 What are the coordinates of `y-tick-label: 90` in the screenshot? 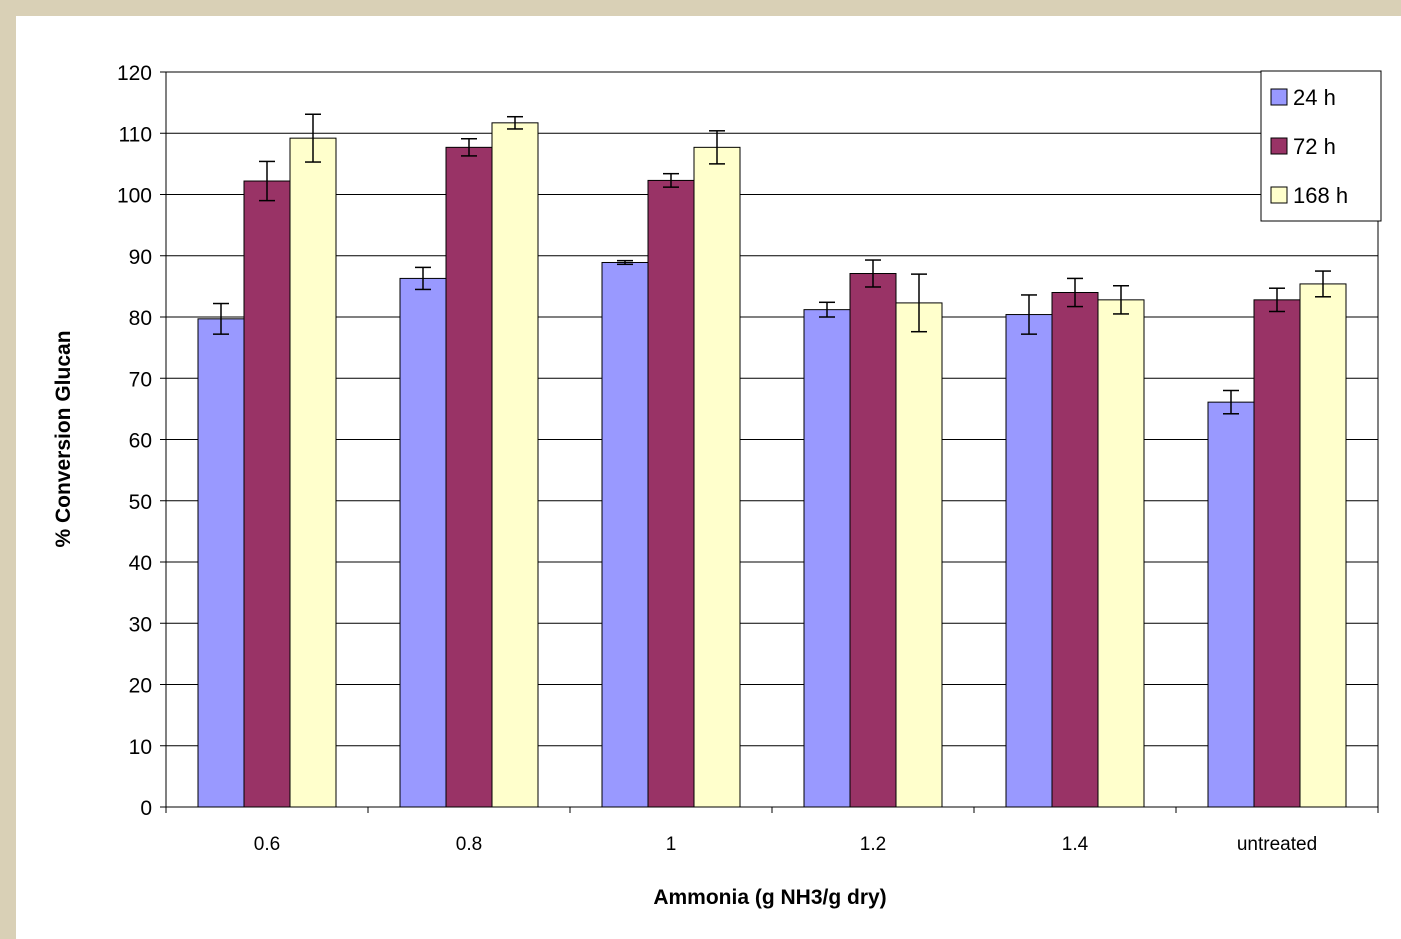 It's located at (140, 257).